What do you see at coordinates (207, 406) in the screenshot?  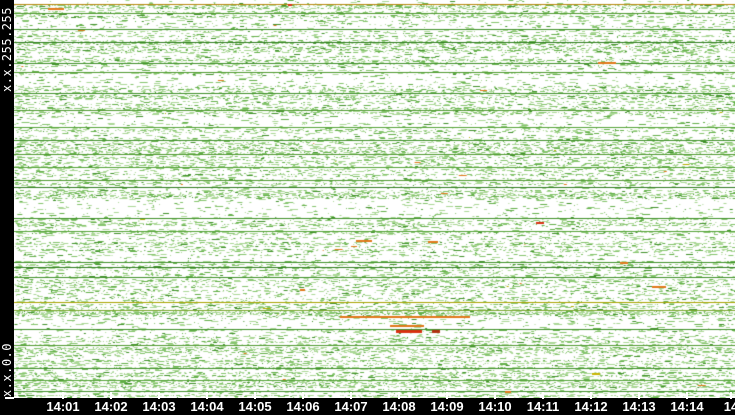 I see `x-axis-tick-label: 14:04` at bounding box center [207, 406].